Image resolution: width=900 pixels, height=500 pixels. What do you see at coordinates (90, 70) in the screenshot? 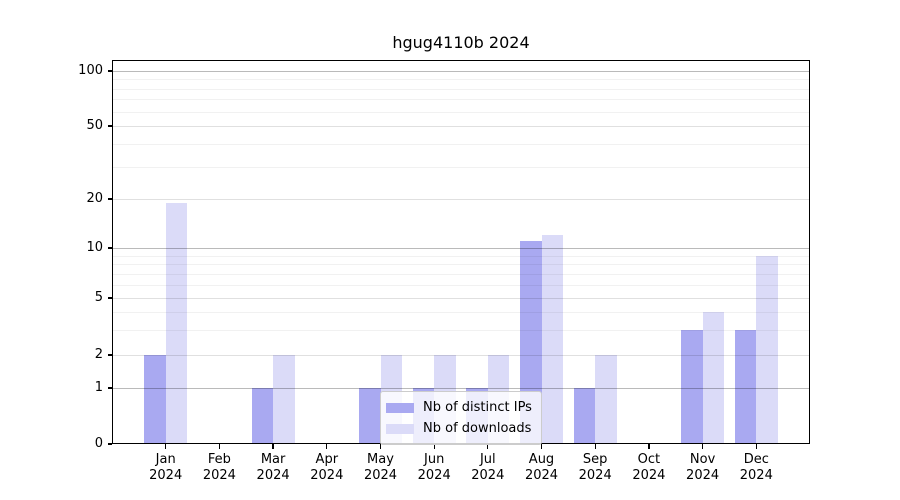
I see `y-axis-label: 100` at bounding box center [90, 70].